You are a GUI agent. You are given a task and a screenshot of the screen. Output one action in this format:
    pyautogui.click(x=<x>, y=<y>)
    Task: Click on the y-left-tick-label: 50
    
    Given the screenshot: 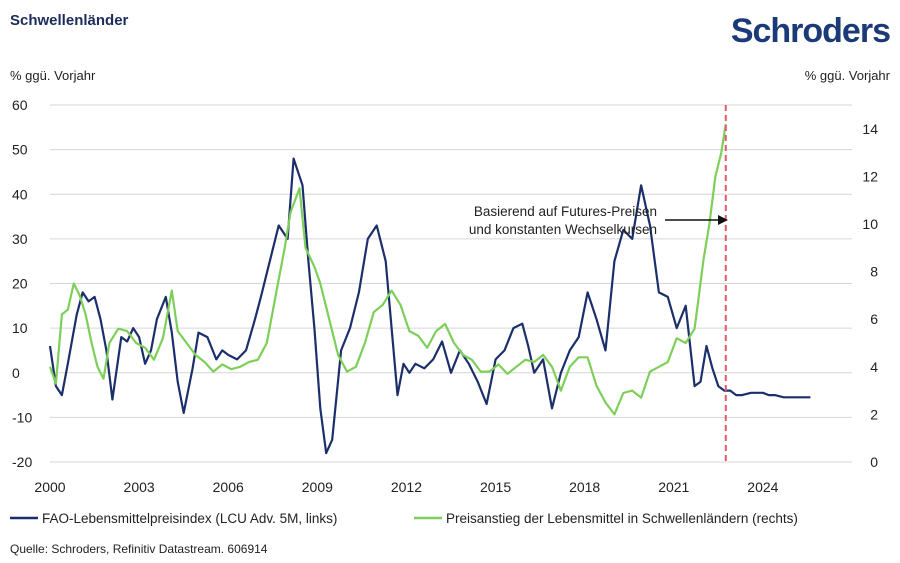 What is the action you would take?
    pyautogui.click(x=20, y=150)
    